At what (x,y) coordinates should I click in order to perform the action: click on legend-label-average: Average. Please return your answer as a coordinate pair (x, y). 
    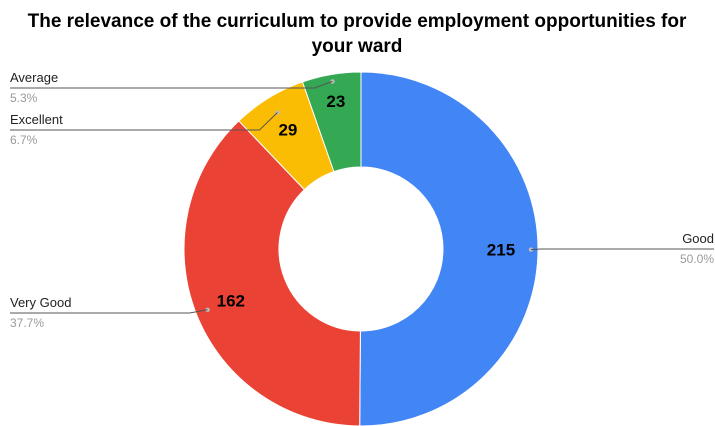
    Looking at the image, I should click on (34, 77).